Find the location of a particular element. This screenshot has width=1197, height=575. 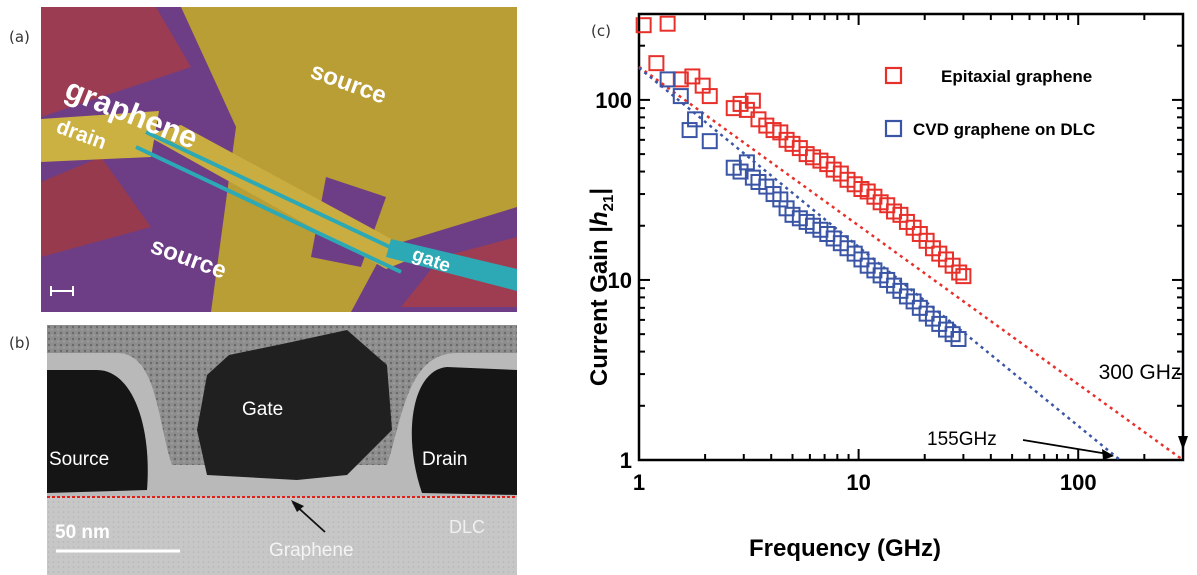

tem-label-dlc: DLC is located at coordinates (467, 527).